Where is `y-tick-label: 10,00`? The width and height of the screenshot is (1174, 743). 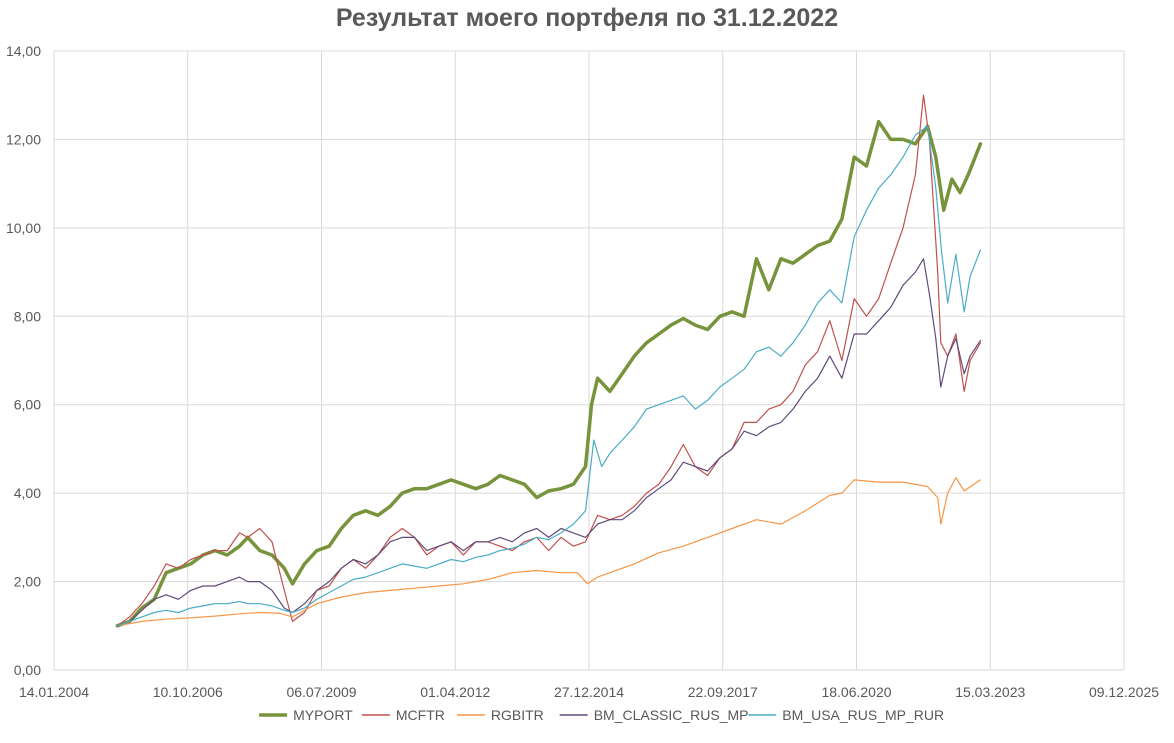 y-tick-label: 10,00 is located at coordinates (23, 228).